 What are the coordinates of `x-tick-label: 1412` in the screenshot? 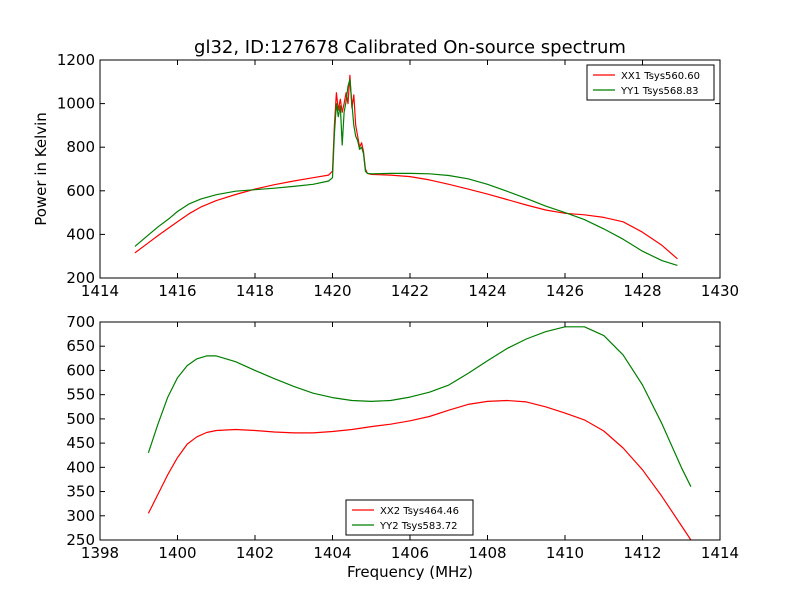 It's located at (642, 553).